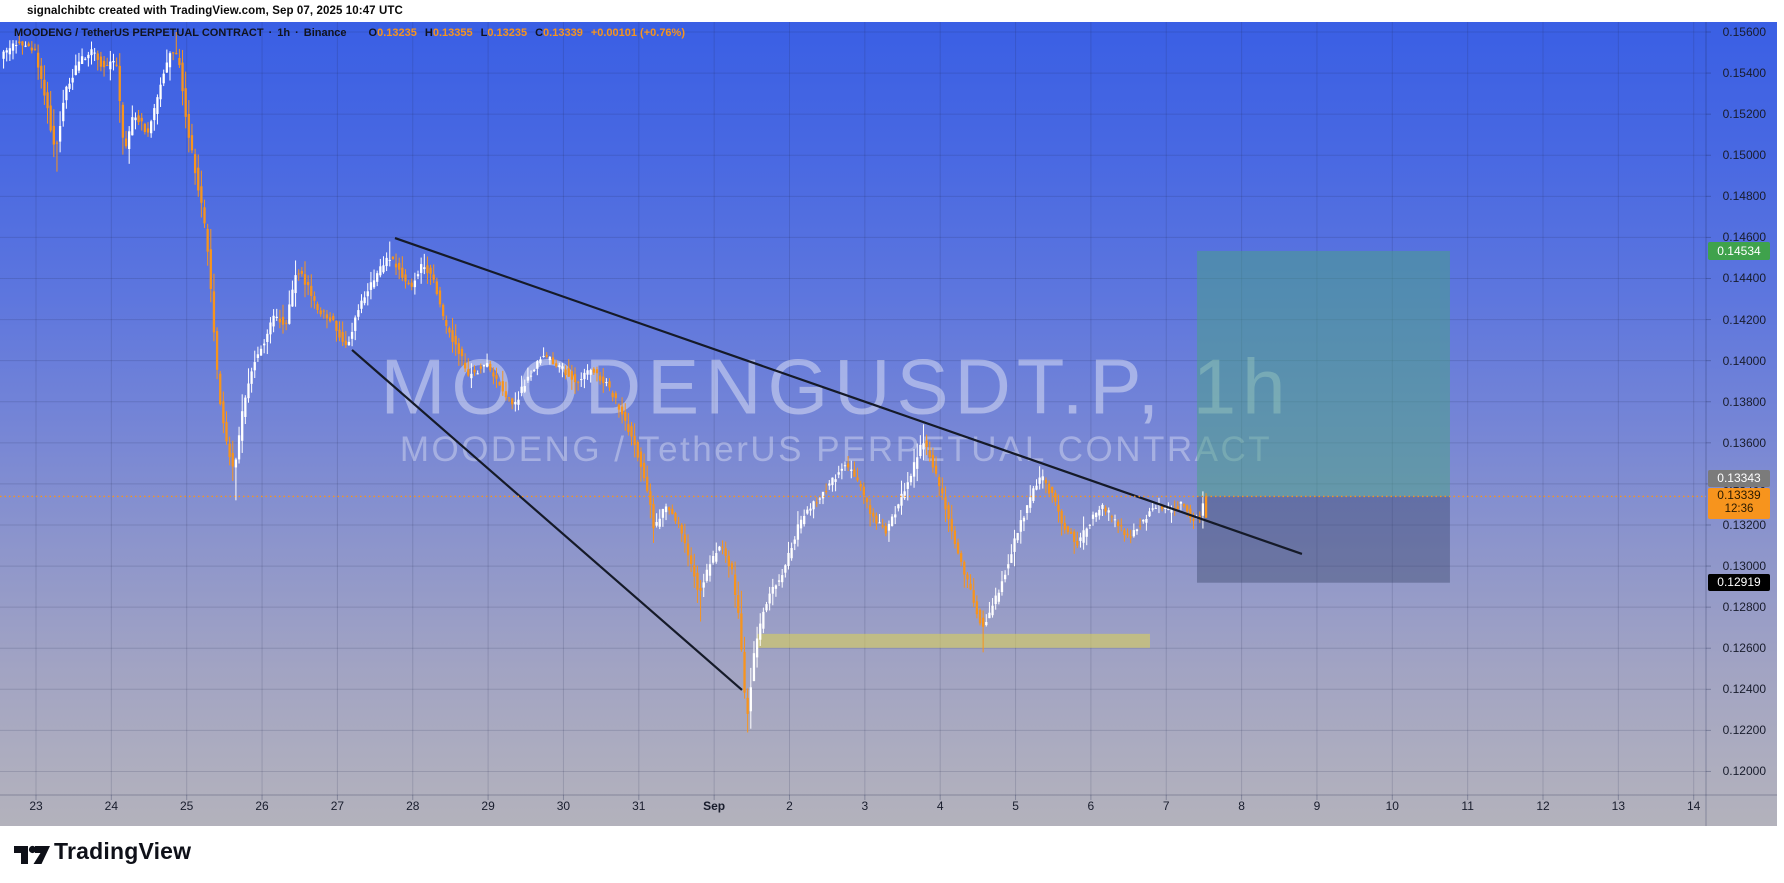 The image size is (1784, 883). What do you see at coordinates (139, 33) in the screenshot?
I see `legend-symbol-title: MOODENG / TetherUS PERPETUAL CONTRACT` at bounding box center [139, 33].